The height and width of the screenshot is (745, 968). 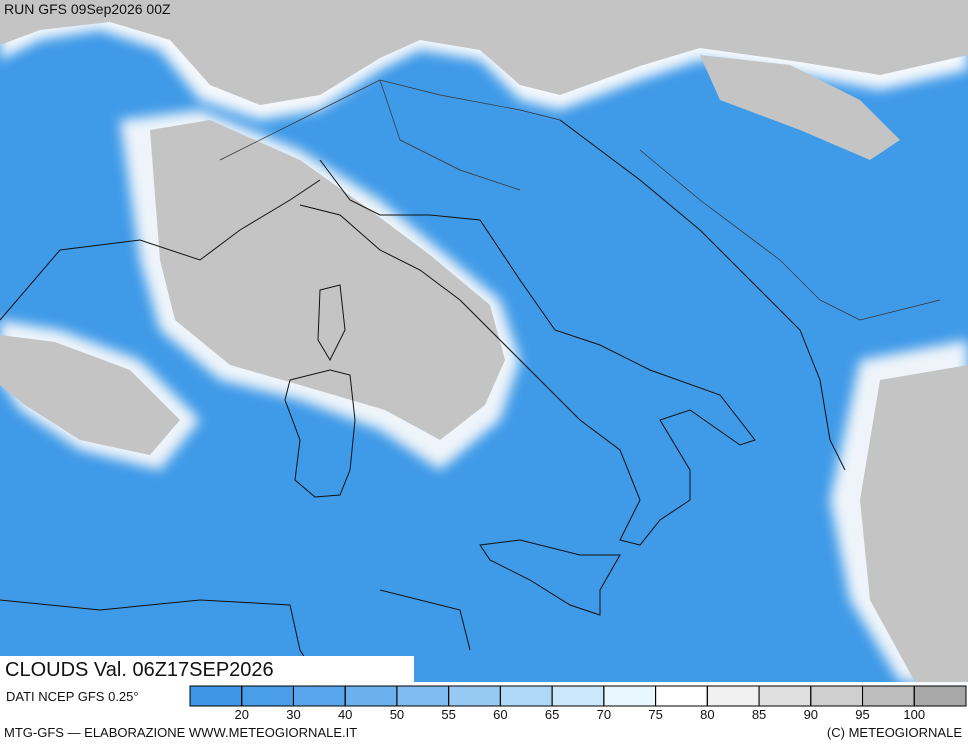 What do you see at coordinates (345, 714) in the screenshot?
I see `colorbar-label: 40` at bounding box center [345, 714].